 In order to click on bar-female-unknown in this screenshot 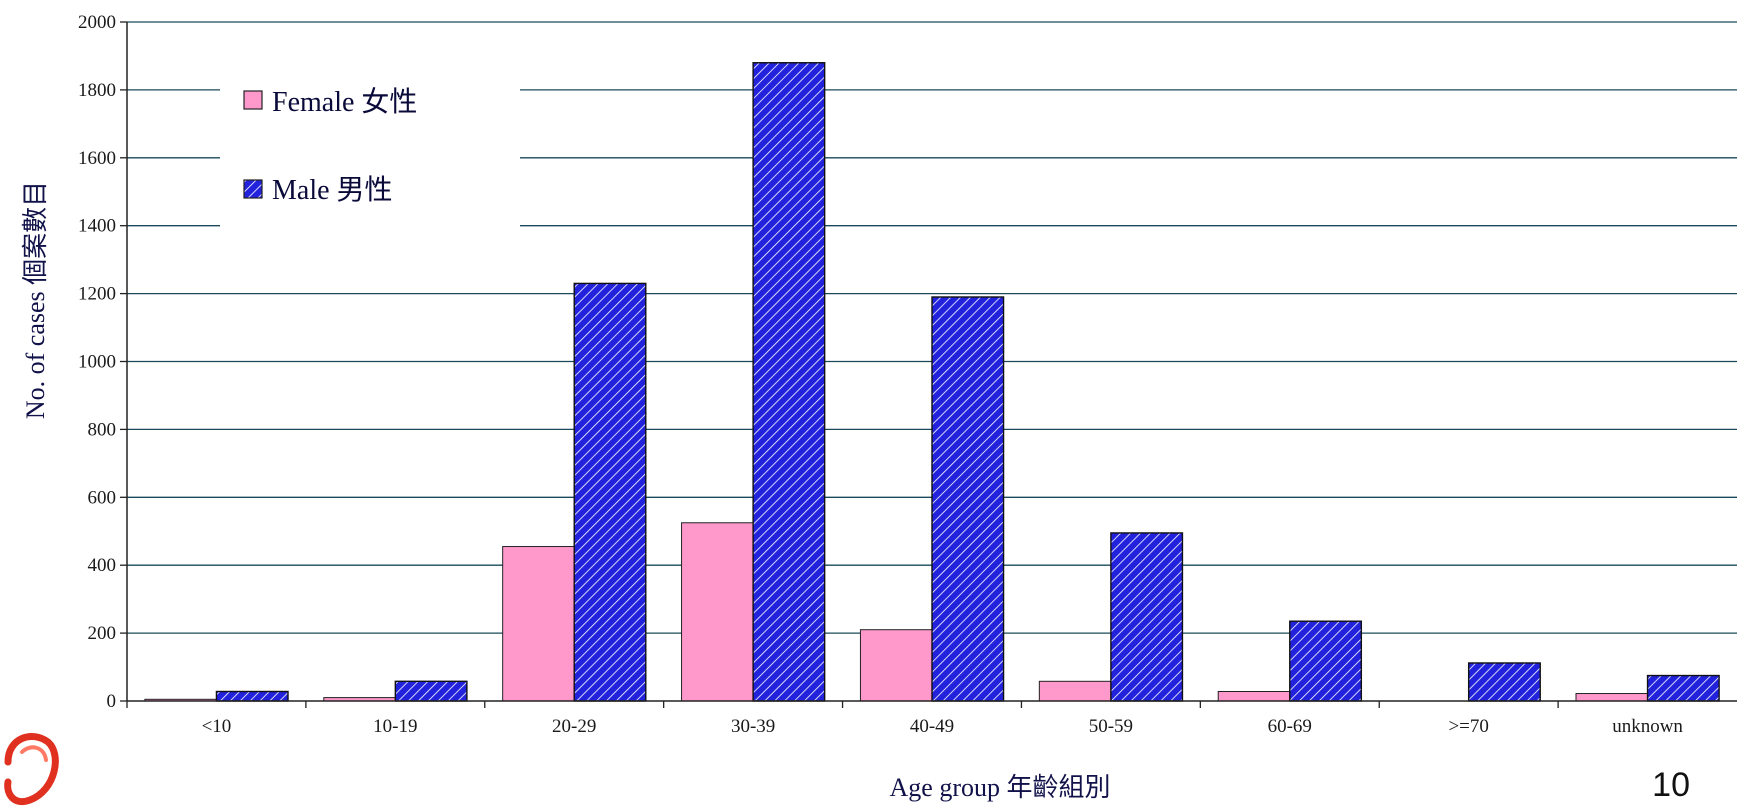, I will do `click(1612, 697)`.